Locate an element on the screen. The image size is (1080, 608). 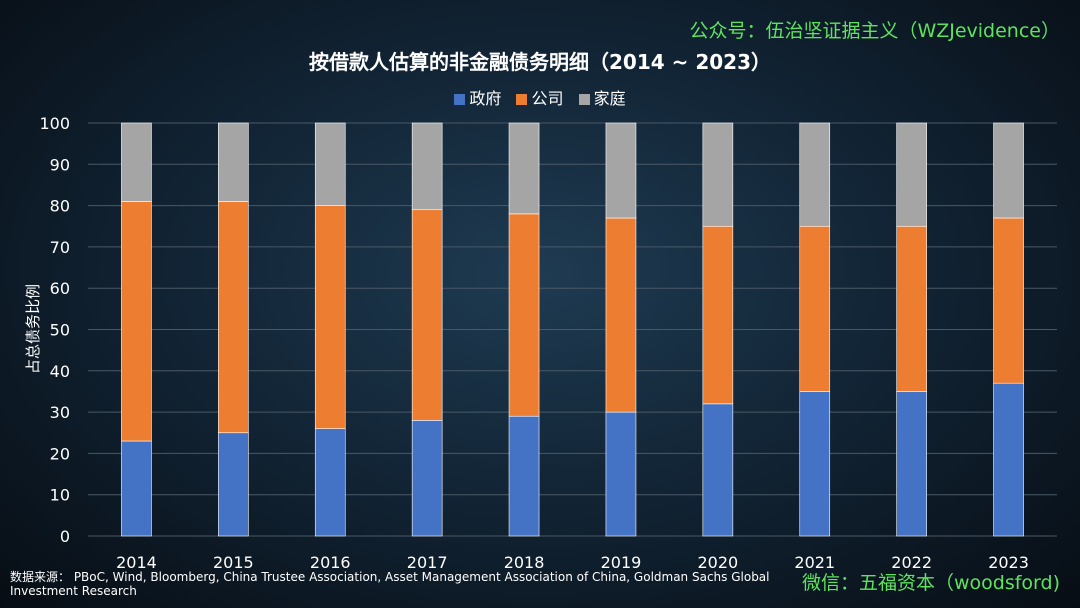
x-tick-label: 2019 is located at coordinates (621, 562).